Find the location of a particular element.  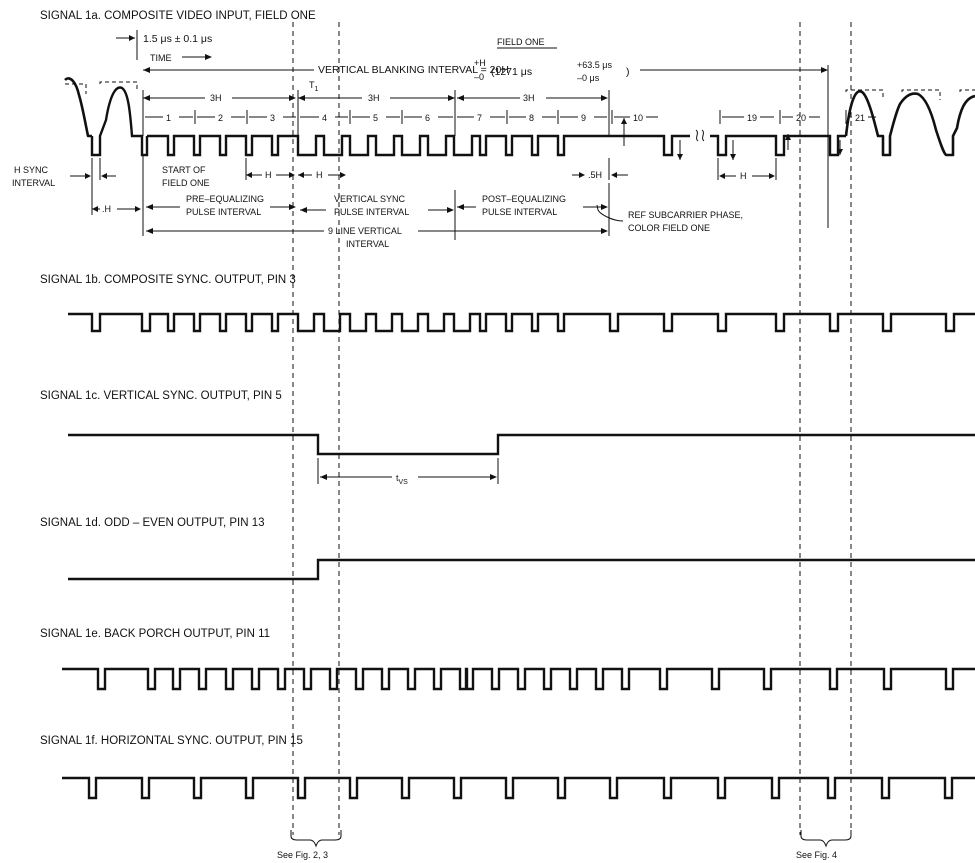

line-number-21: 21 is located at coordinates (860, 118).